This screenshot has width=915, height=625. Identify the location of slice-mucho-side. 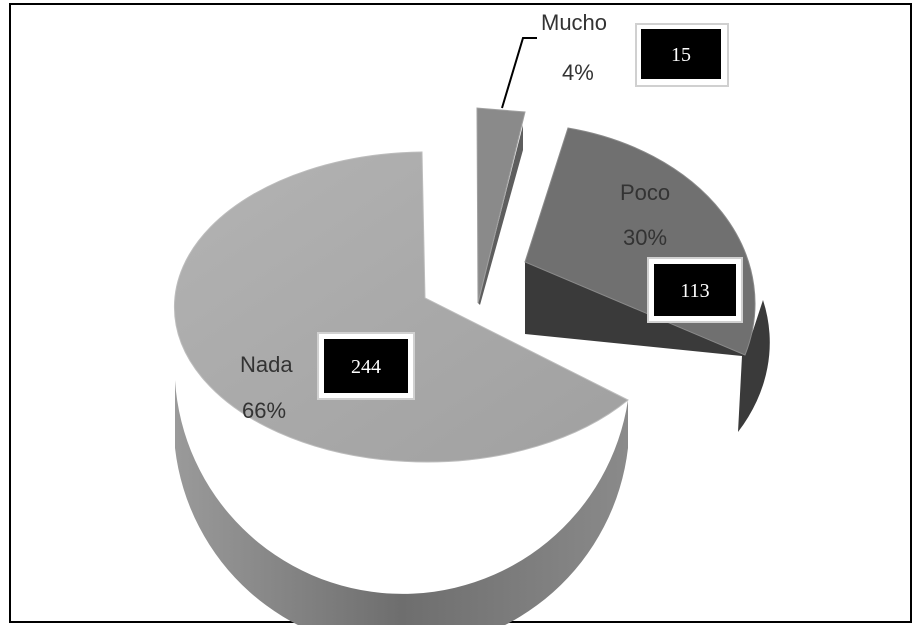
(500, 215).